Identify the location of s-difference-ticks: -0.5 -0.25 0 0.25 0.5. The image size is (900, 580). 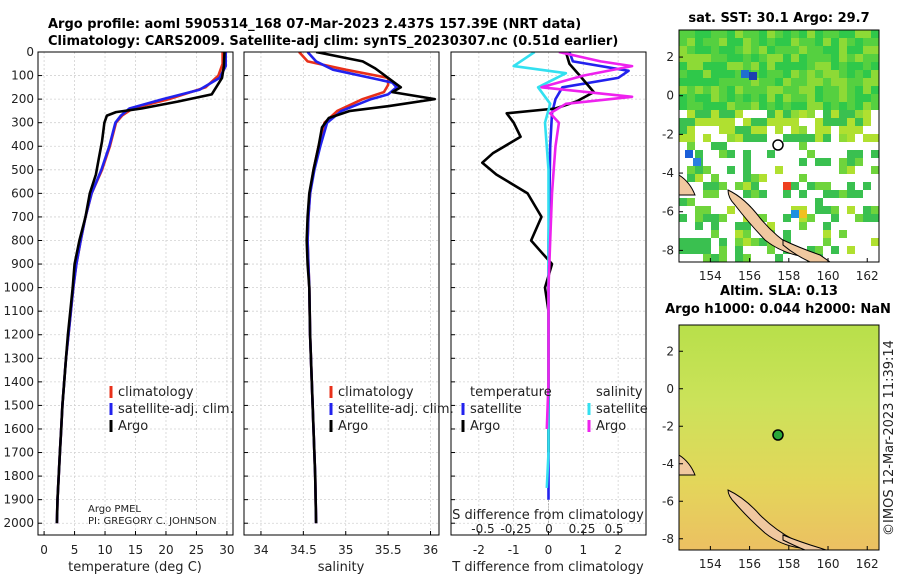
(547, 529).